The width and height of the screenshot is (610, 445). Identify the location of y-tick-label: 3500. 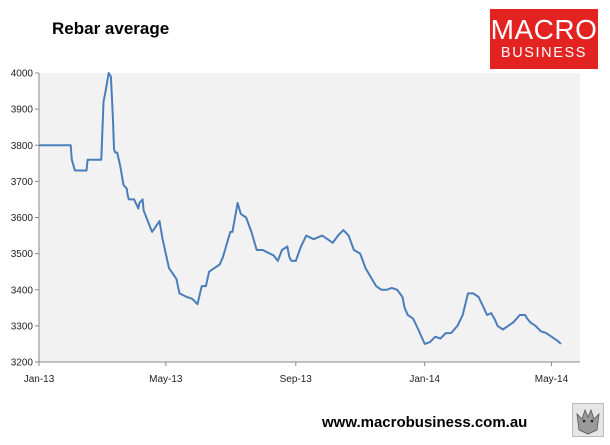
(22, 254).